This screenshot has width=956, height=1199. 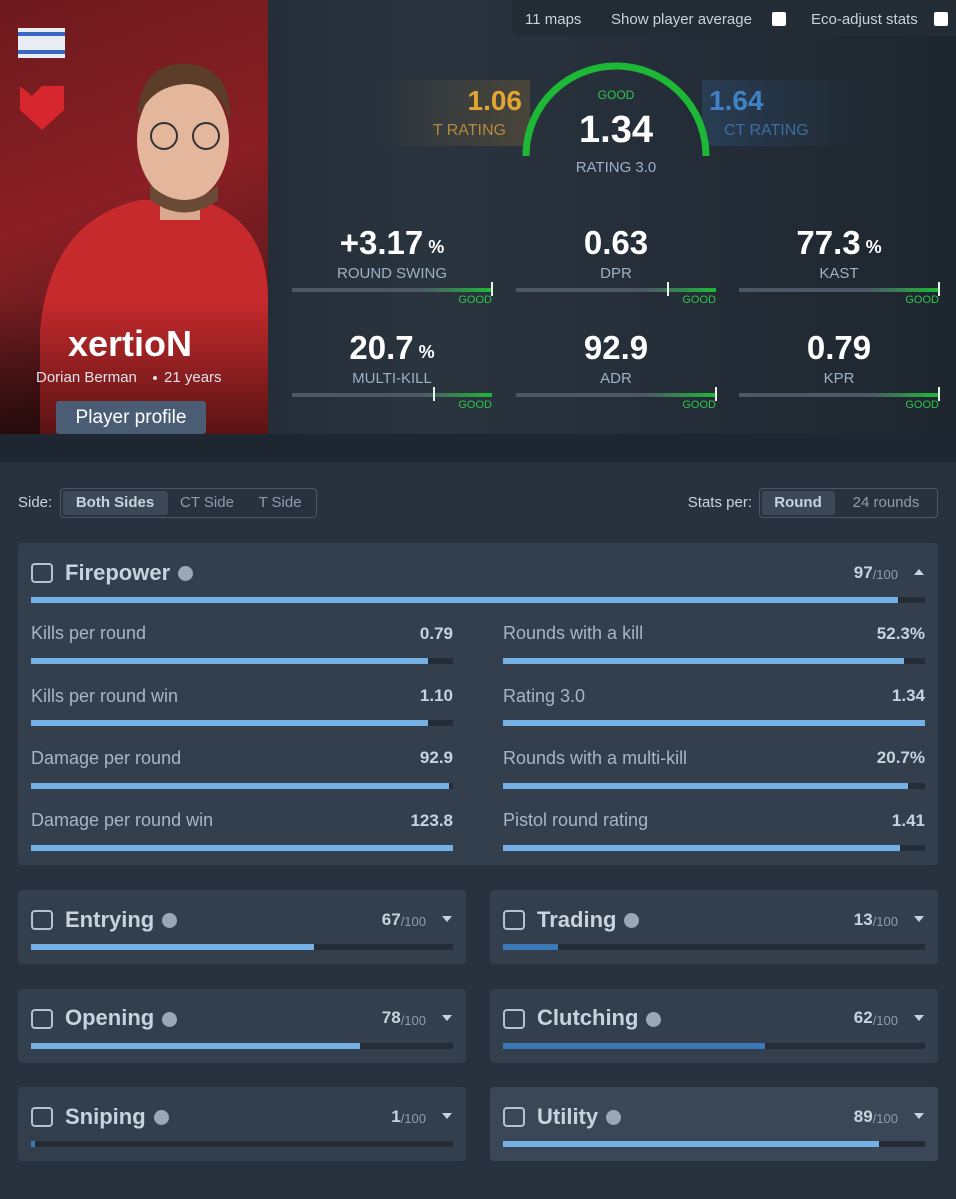 I want to click on score-value: 1, so click(x=396, y=1116).